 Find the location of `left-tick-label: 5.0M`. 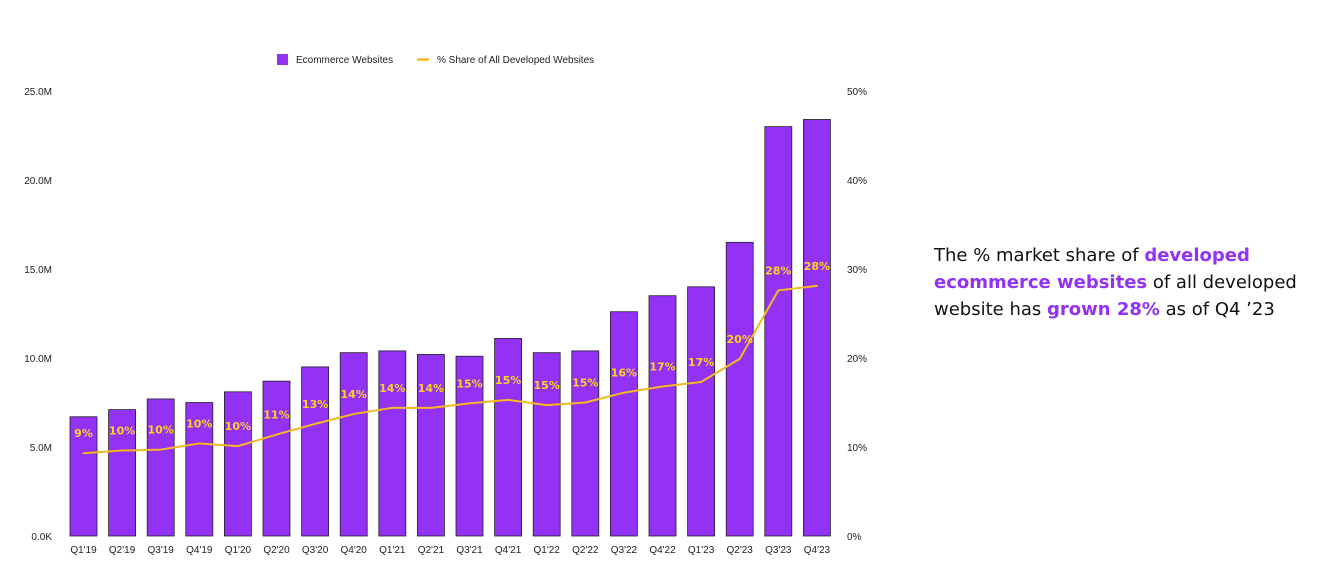

left-tick-label: 5.0M is located at coordinates (41, 448).